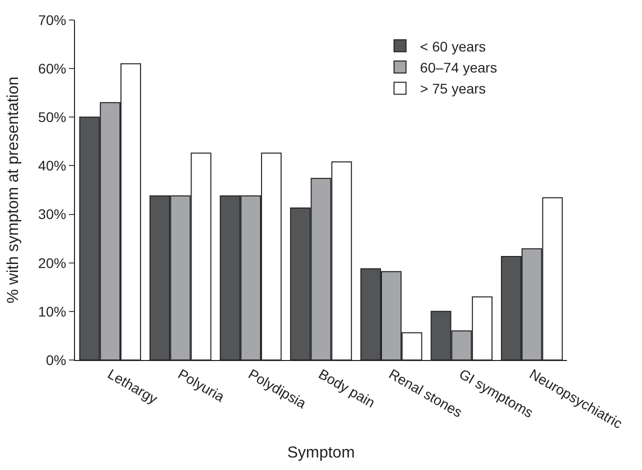 Image resolution: width=642 pixels, height=470 pixels. I want to click on legend-label: 60–74 years, so click(459, 67).